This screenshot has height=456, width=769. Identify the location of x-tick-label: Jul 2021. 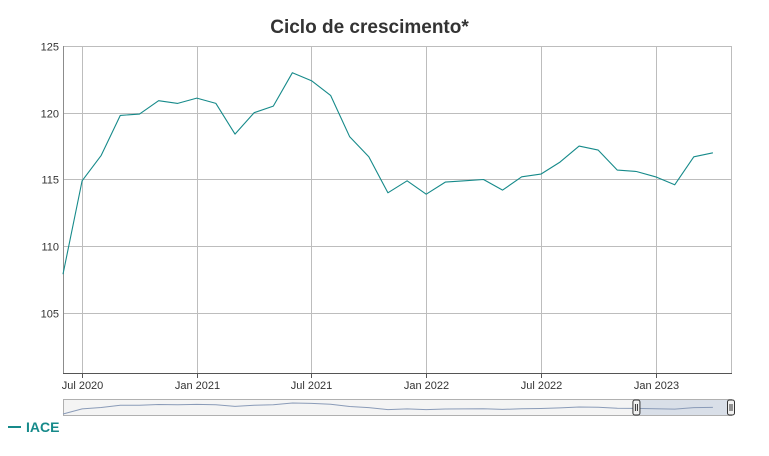
(312, 386).